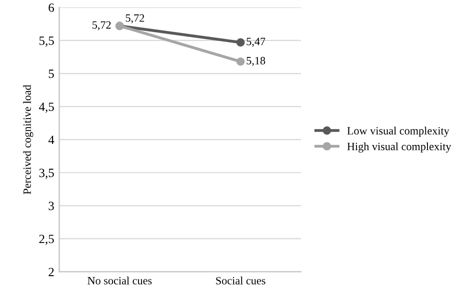  Describe the element at coordinates (46, 41) in the screenshot. I see `y-tick-label: 5,5` at that location.